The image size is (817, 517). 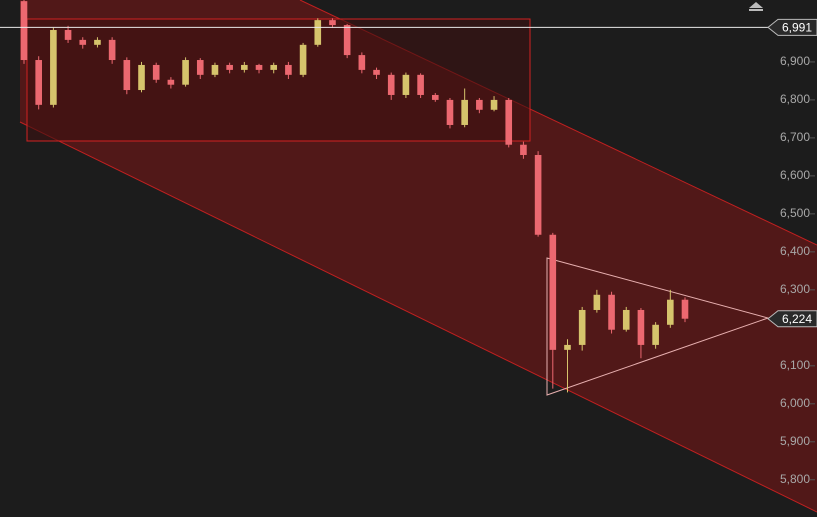 I want to click on y-tick-label: 5,900, so click(x=795, y=441).